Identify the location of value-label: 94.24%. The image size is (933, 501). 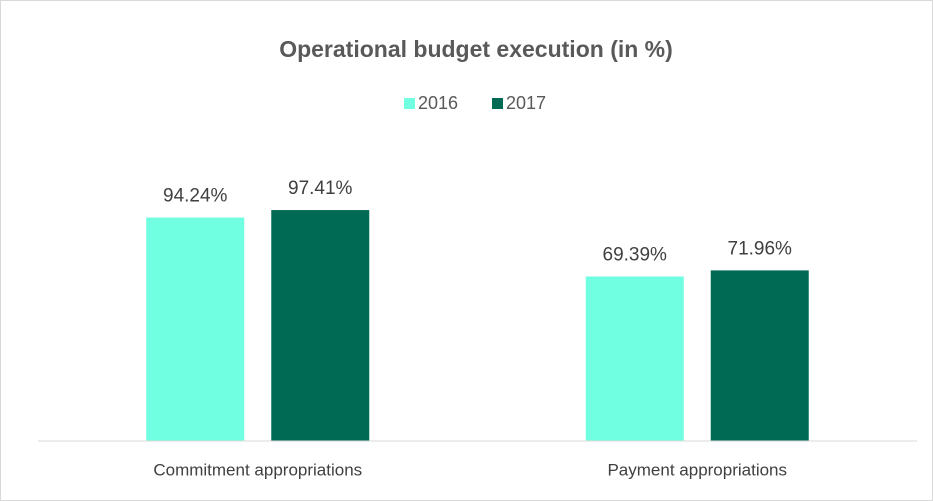
(195, 196).